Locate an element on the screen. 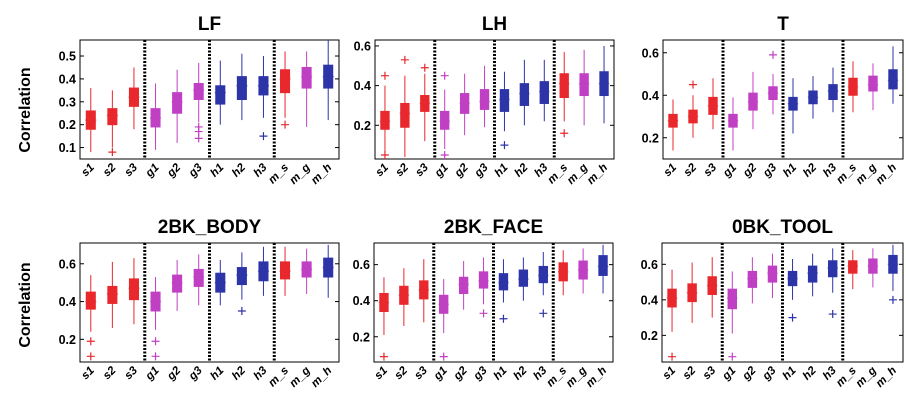  panel-title: 2BK_FACE is located at coordinates (493, 227).